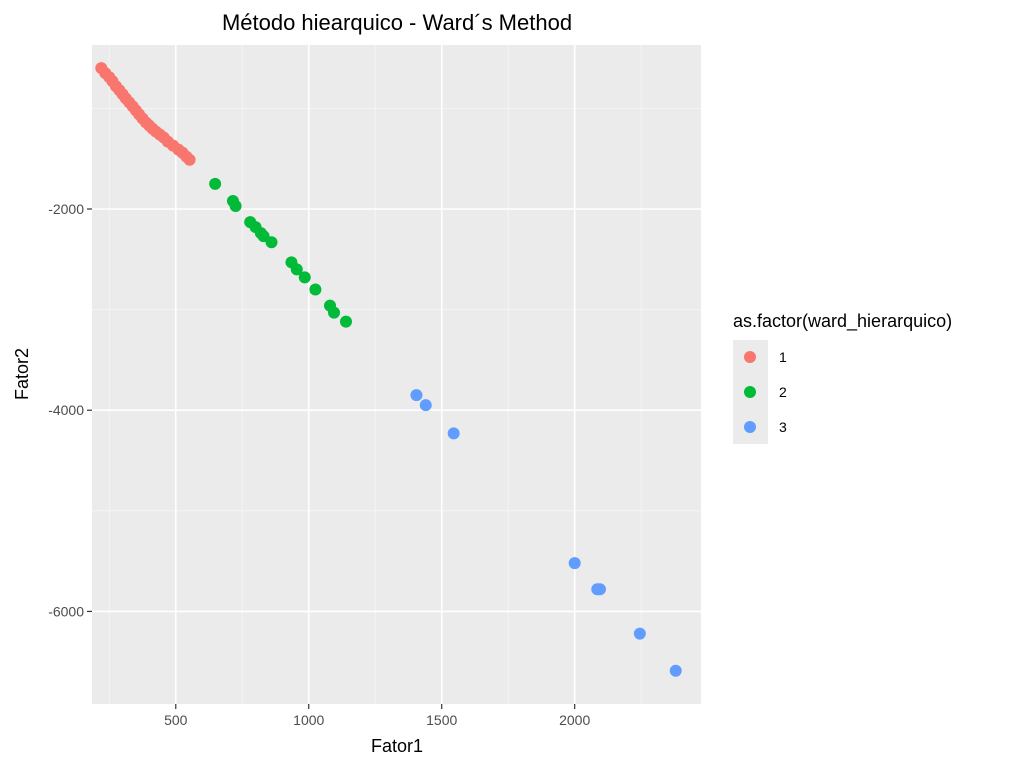  What do you see at coordinates (783, 392) in the screenshot?
I see `legend-label-cluster-2: 2` at bounding box center [783, 392].